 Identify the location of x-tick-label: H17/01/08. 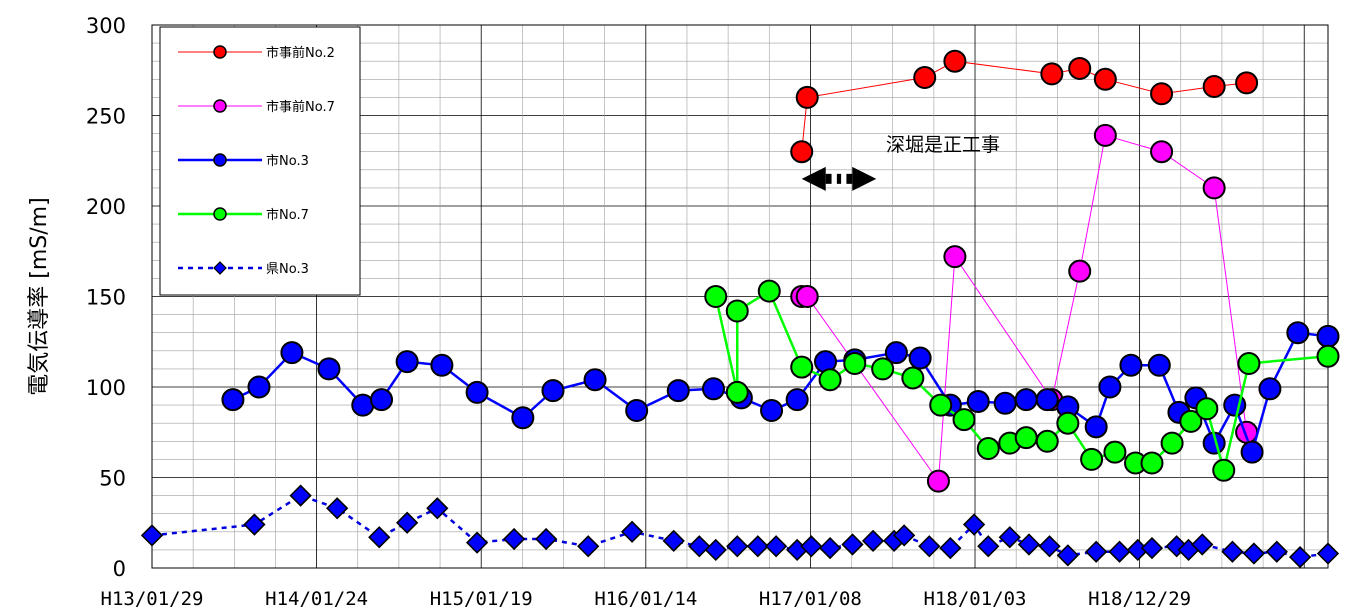
(810, 599).